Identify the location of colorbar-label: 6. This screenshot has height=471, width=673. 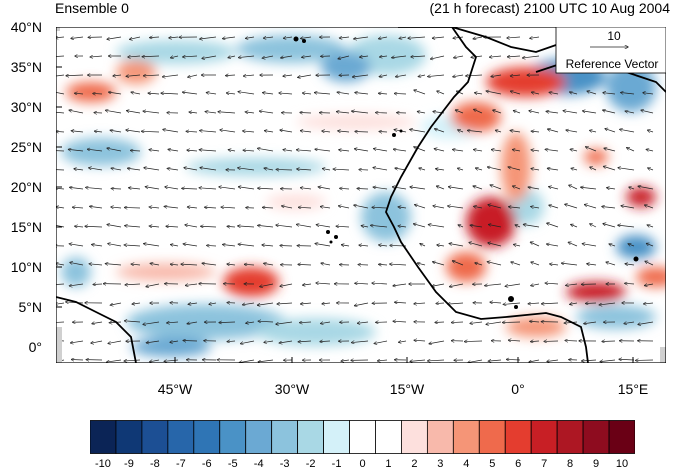
(518, 464).